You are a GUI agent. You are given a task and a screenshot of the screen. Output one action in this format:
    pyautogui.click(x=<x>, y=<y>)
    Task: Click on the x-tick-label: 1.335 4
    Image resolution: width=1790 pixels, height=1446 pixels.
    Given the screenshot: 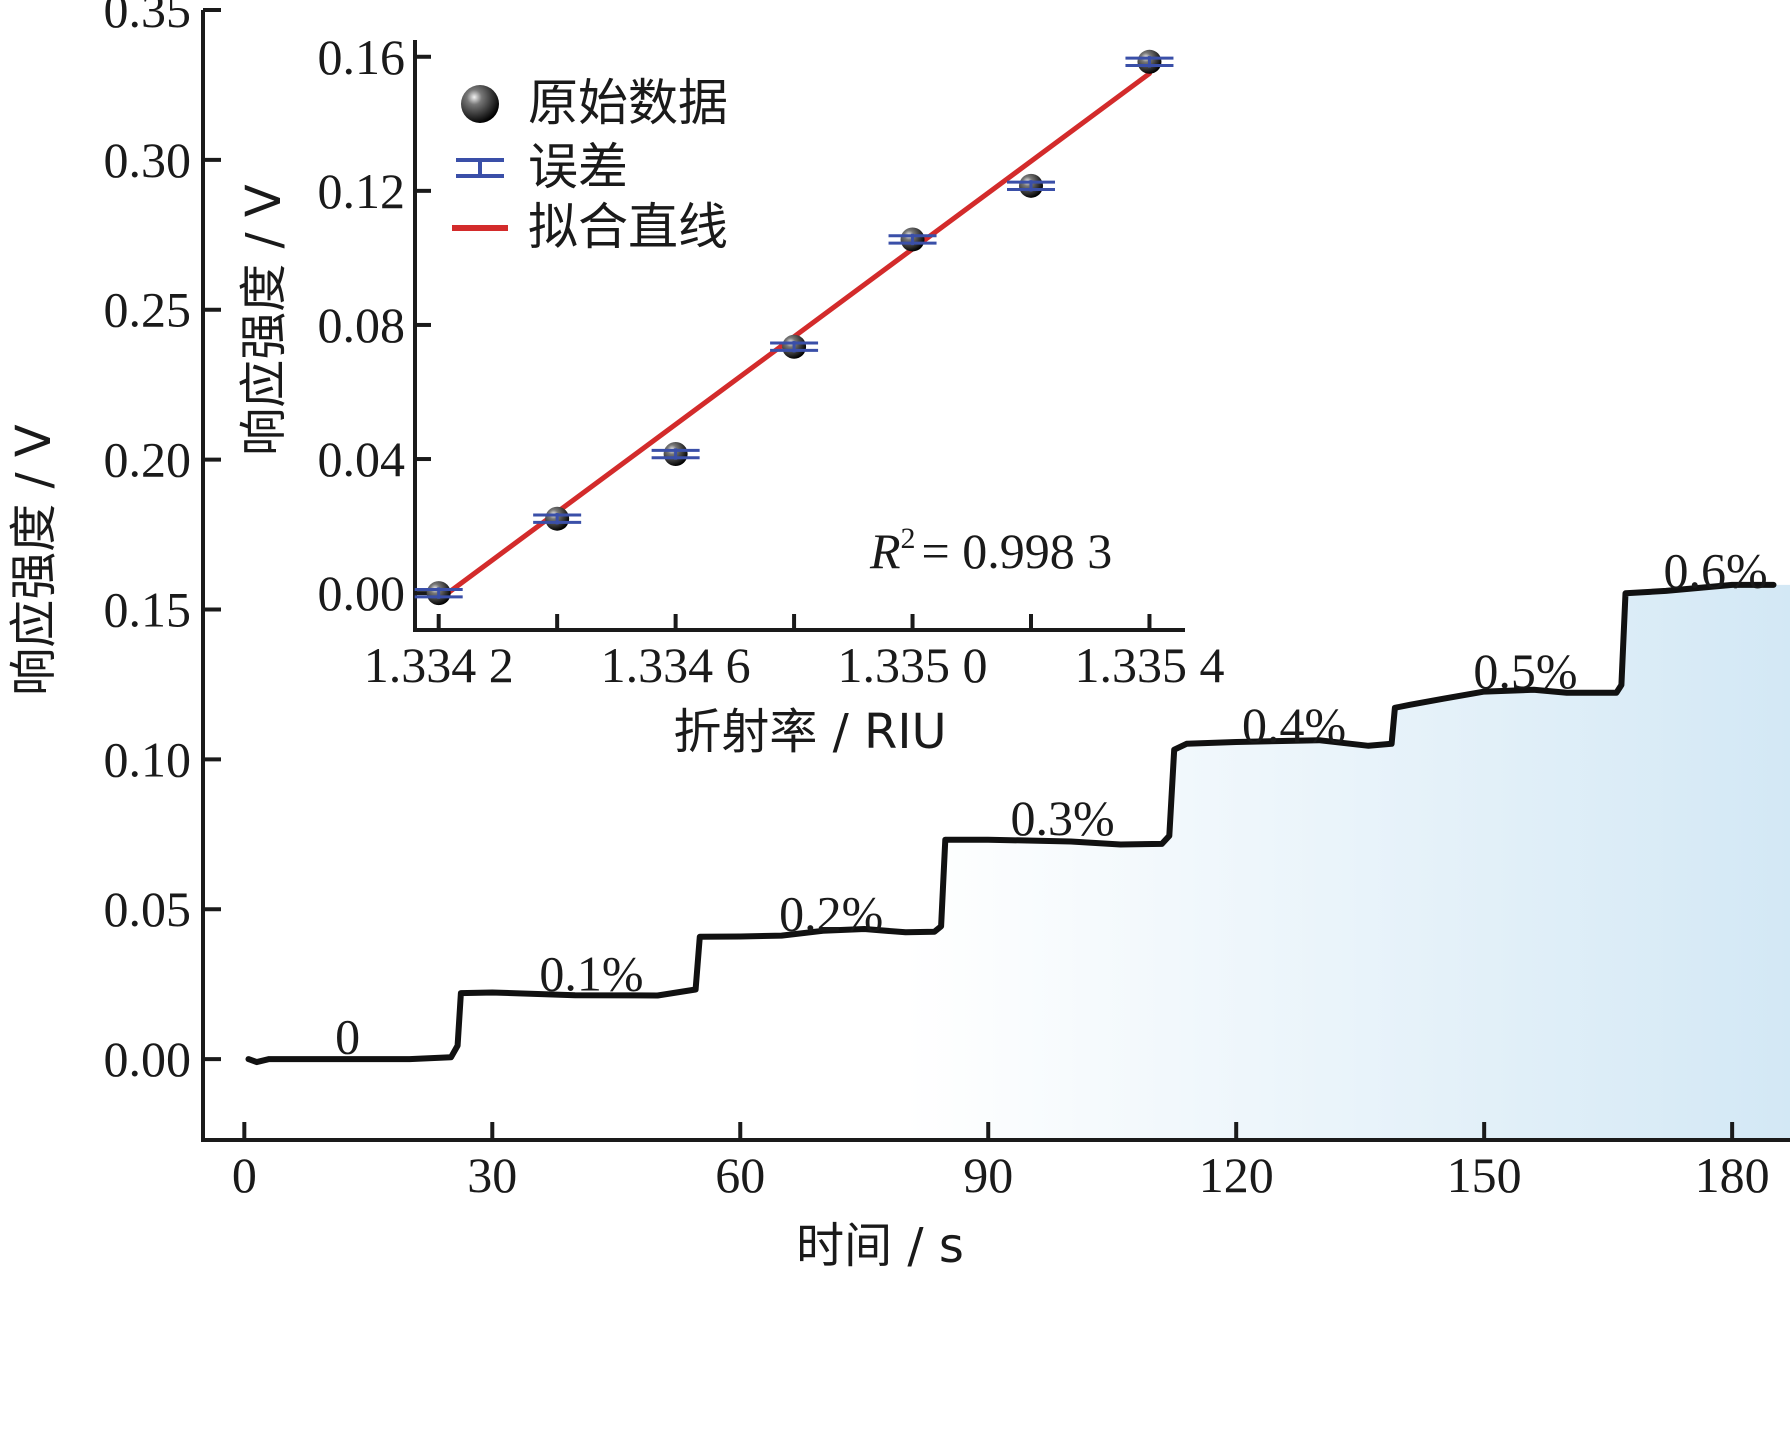 What is the action you would take?
    pyautogui.click(x=1149, y=665)
    